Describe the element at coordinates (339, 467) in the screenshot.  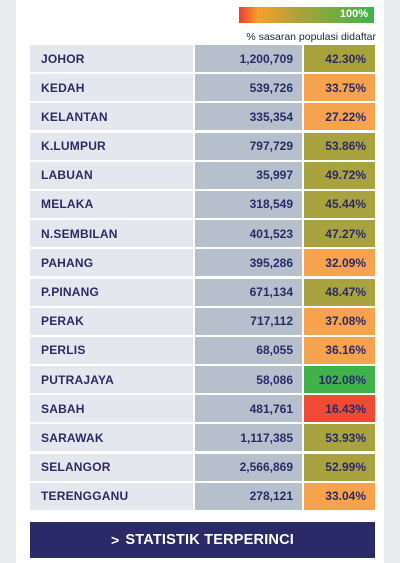
I see `target-percentage: 52.99%` at that location.